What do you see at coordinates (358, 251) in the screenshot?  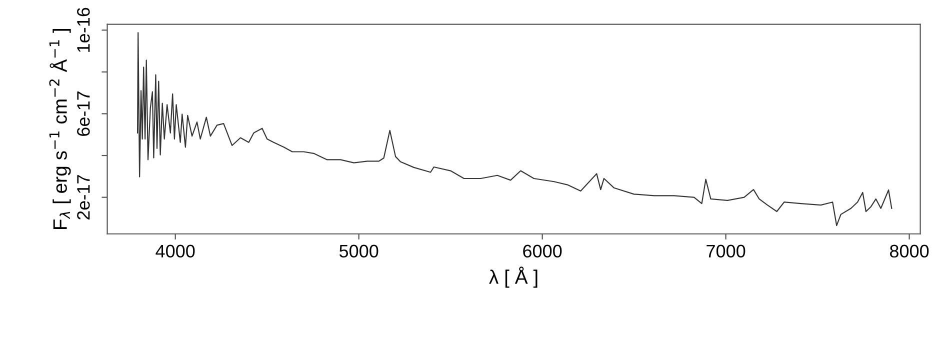 I see `x-tick-label: 5000` at bounding box center [358, 251].